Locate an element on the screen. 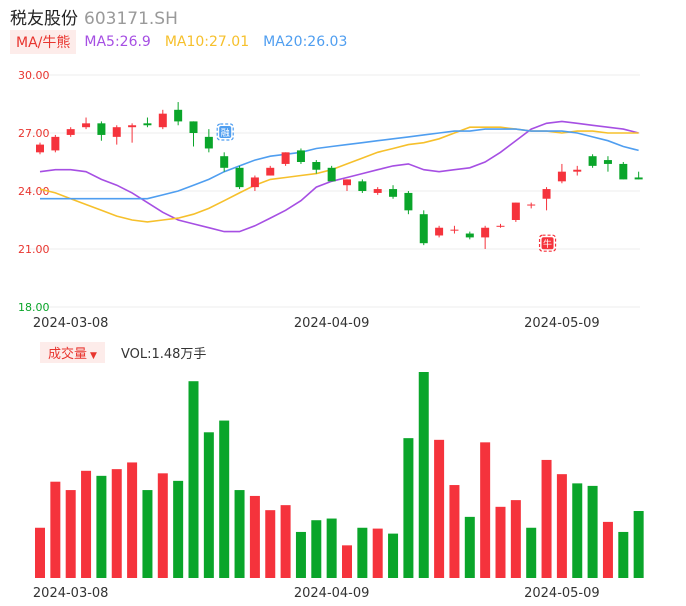  marker-frame is located at coordinates (547, 243).